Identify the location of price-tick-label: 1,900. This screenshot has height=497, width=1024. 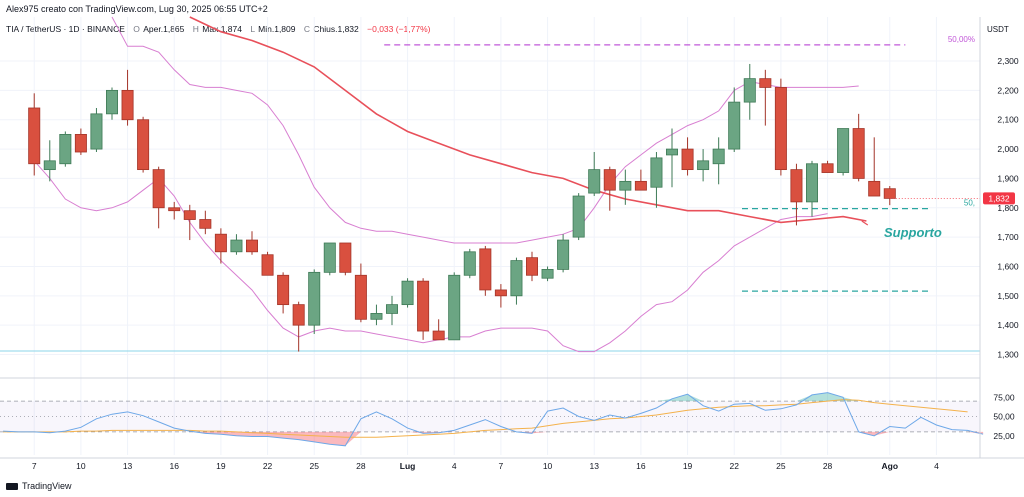
(1008, 178).